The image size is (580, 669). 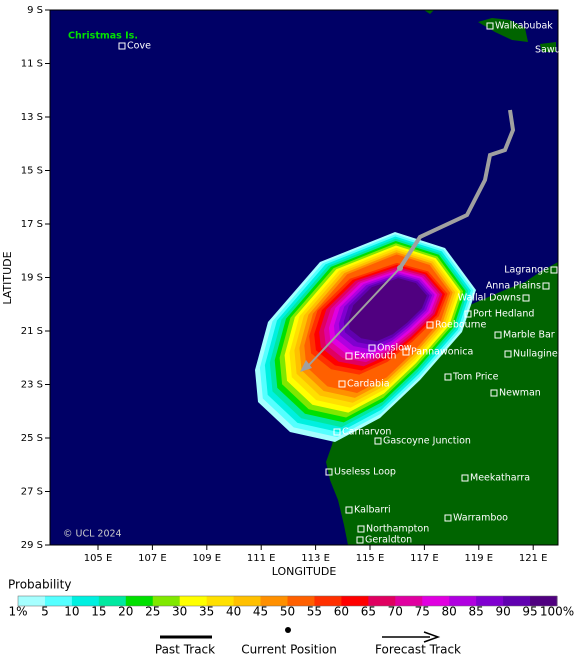 I want to click on place-label: Exmouth, so click(x=375, y=356).